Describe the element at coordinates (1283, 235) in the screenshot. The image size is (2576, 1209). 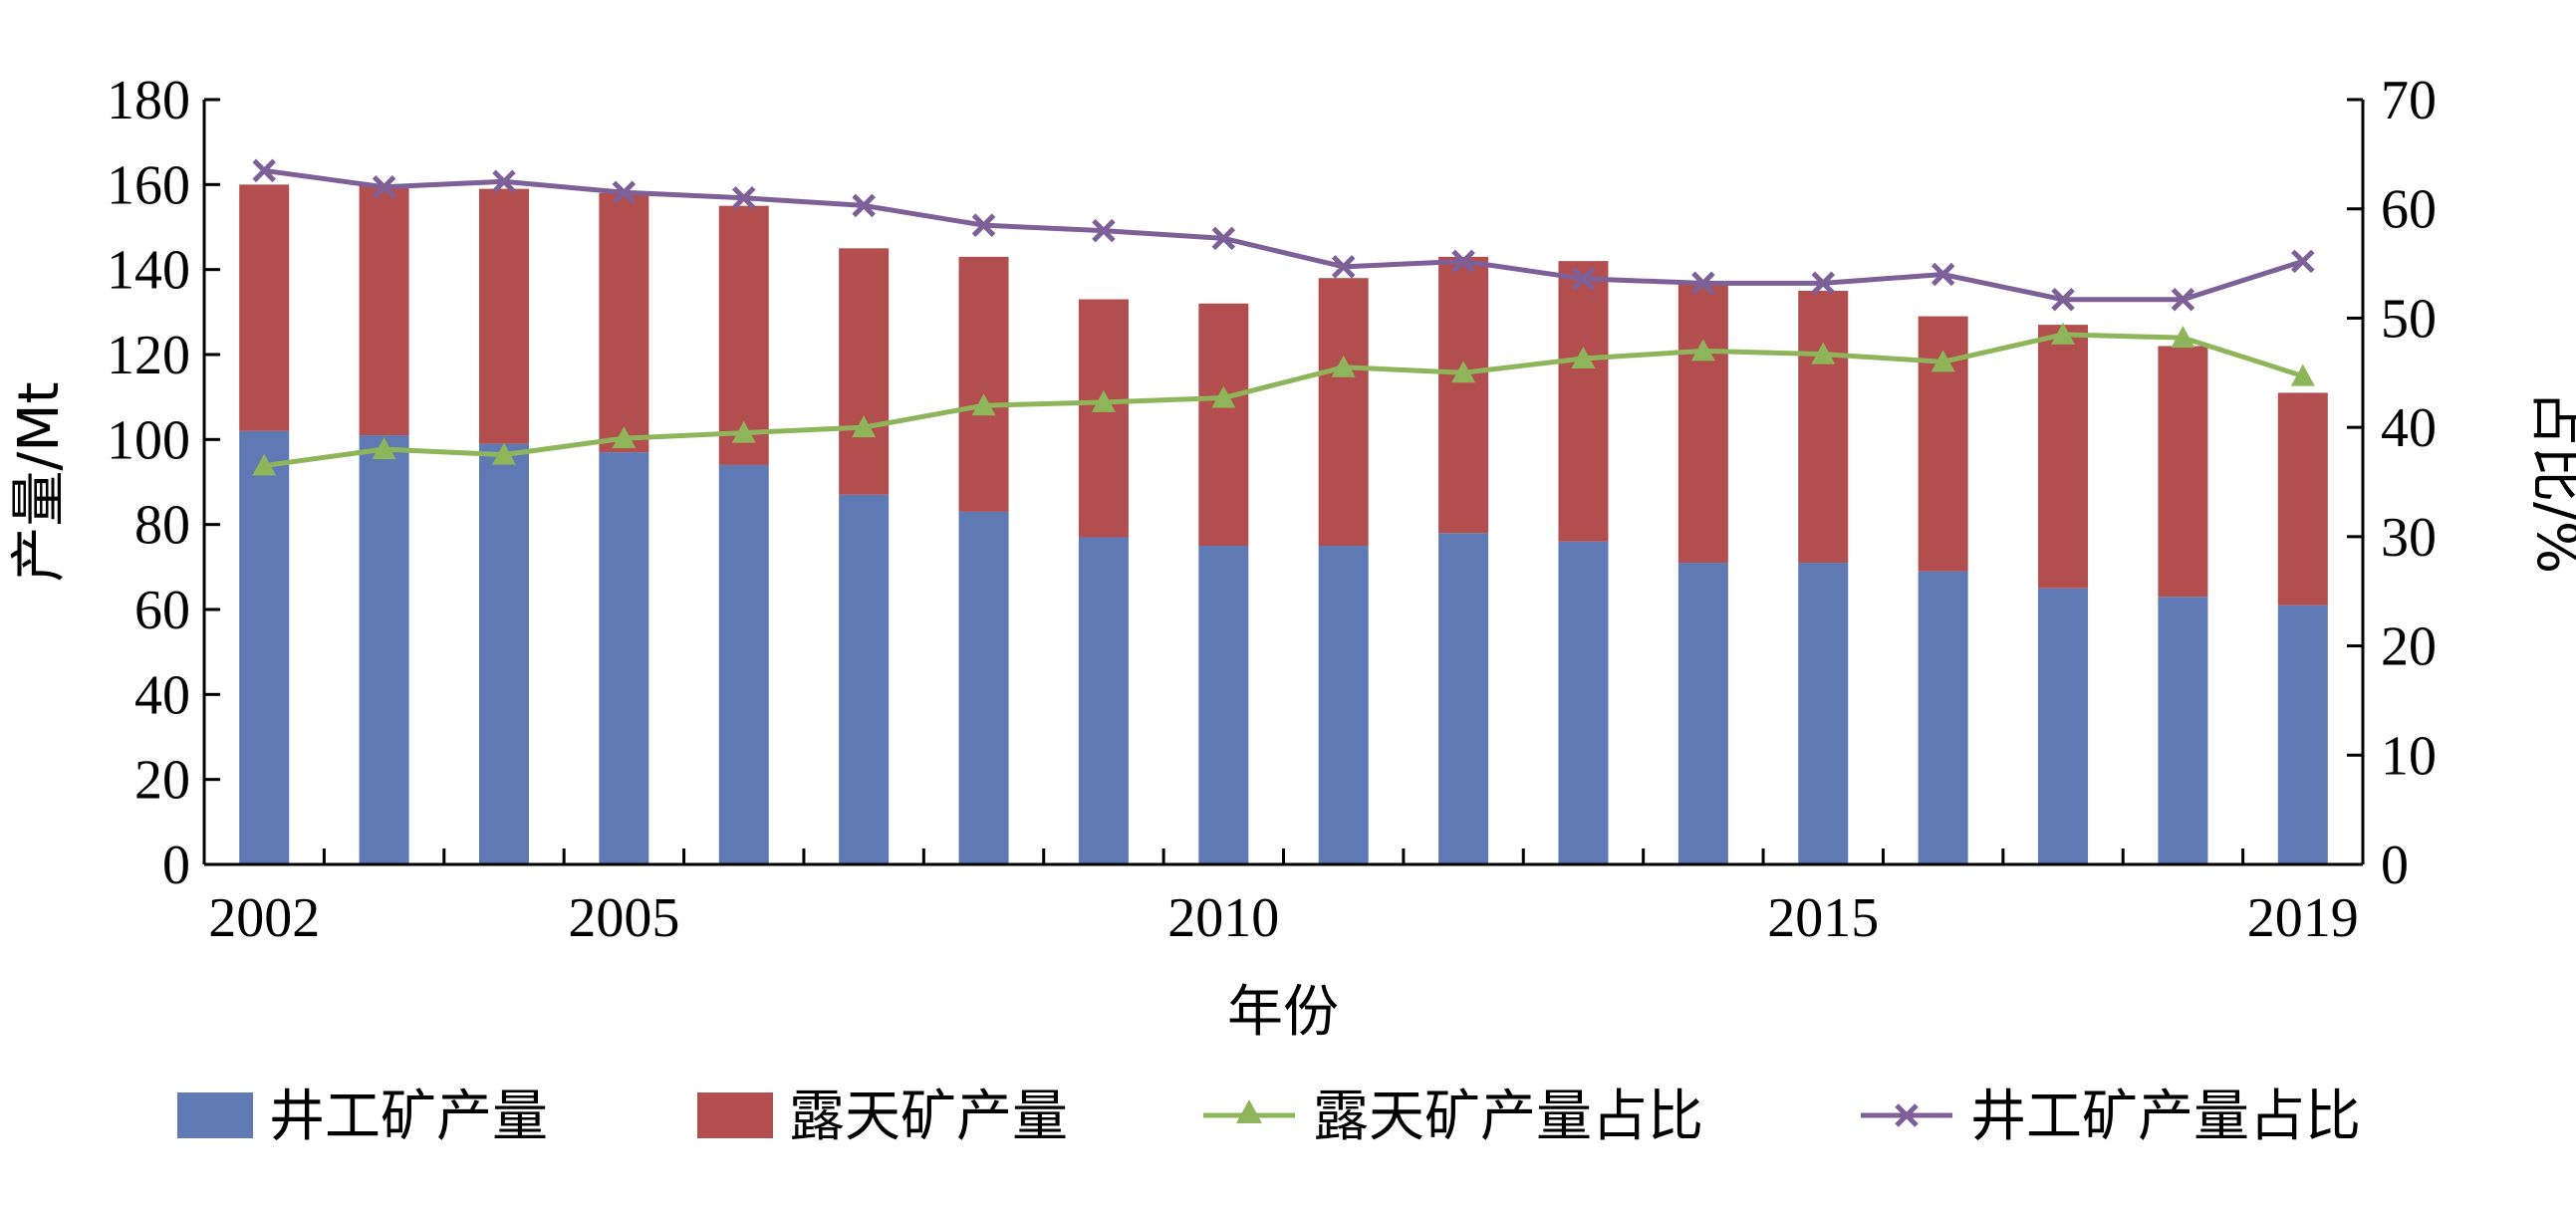
I see `line-underground-share` at that location.